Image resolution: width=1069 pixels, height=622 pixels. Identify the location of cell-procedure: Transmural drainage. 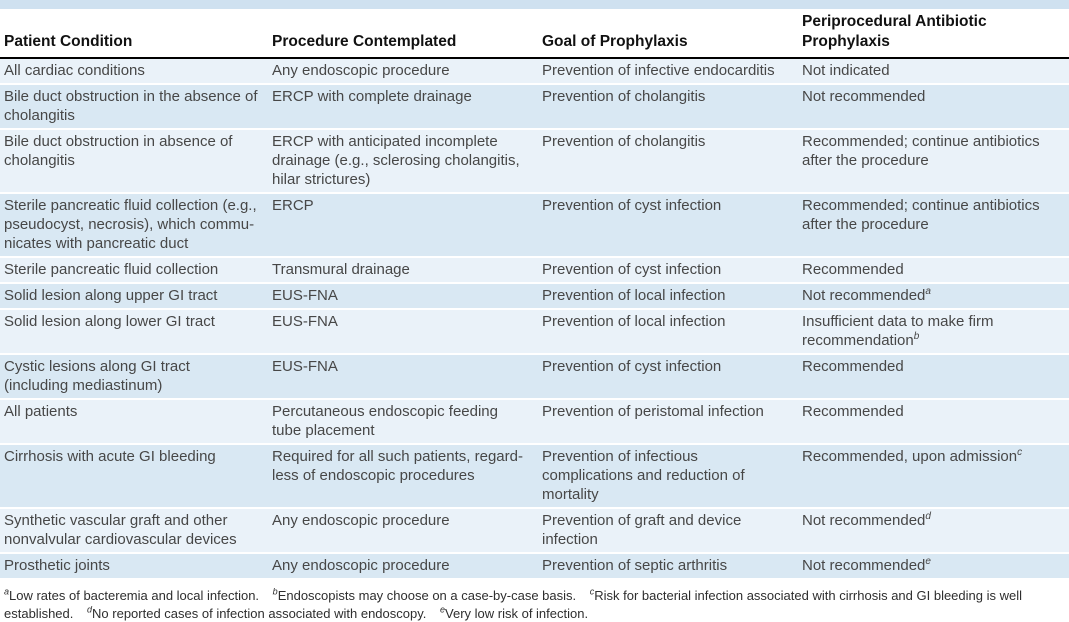
(403, 270).